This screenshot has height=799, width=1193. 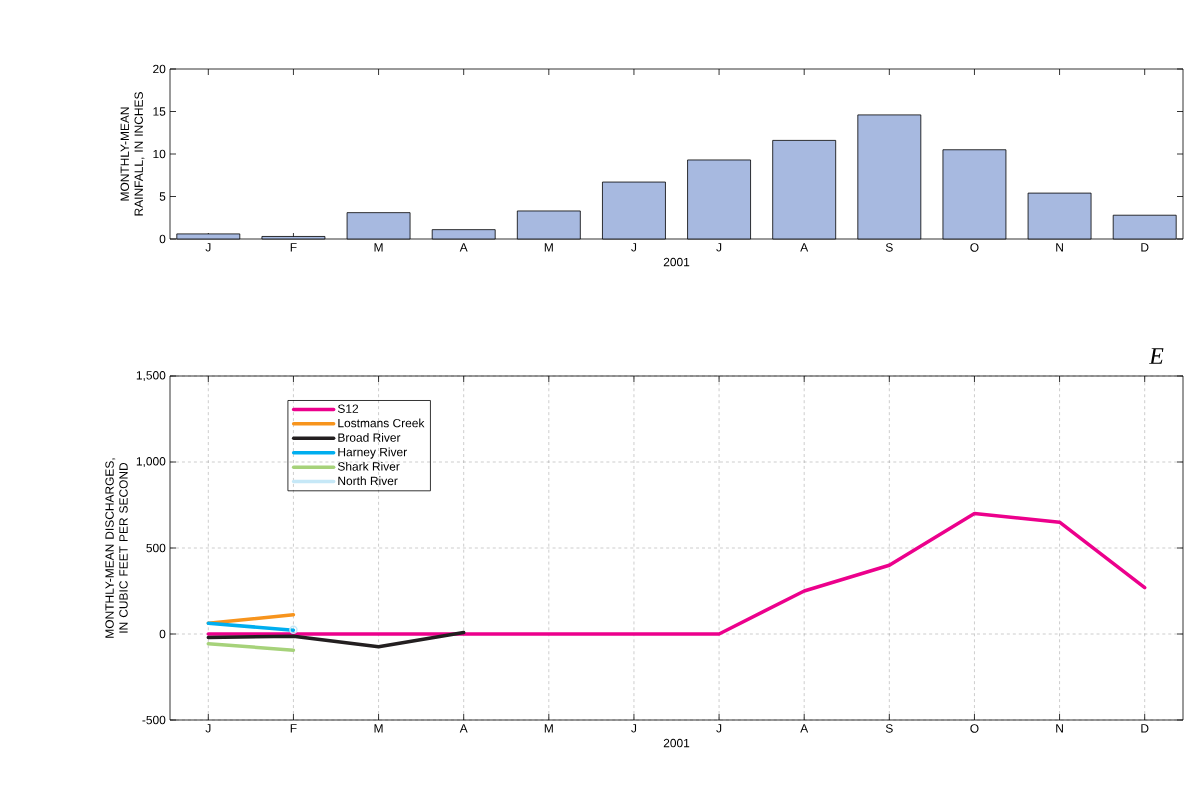 I want to click on y-tick-label: 20, so click(x=159, y=69).